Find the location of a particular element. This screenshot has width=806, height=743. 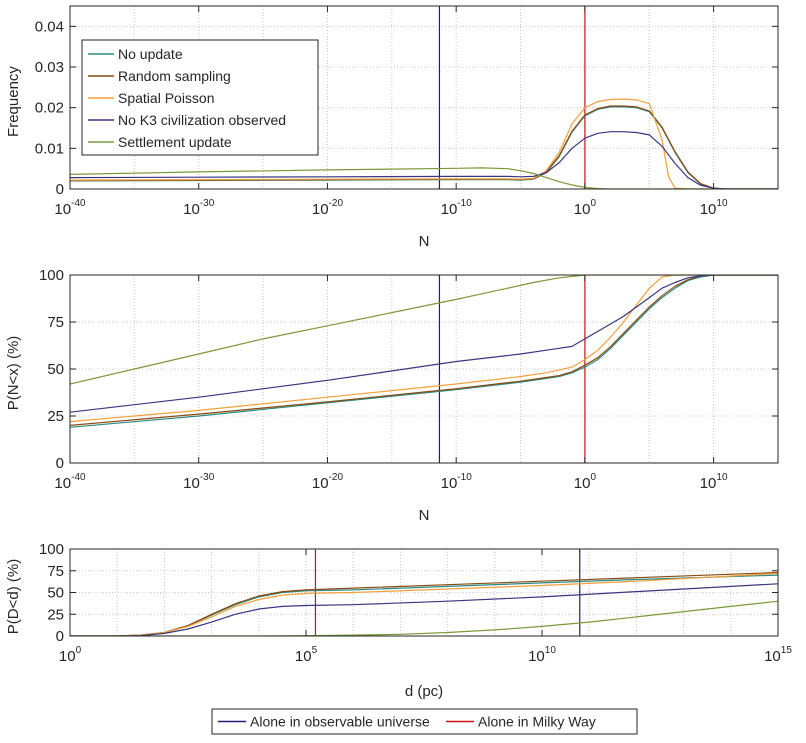

legend-label-alone-in-milky-way: Alone in Milky Way is located at coordinates (537, 722).